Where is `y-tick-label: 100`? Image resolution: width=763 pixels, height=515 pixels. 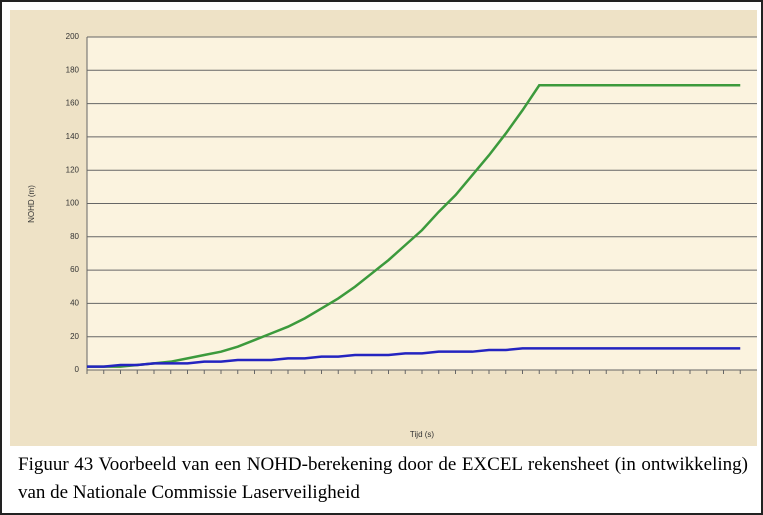 y-tick-label: 100 is located at coordinates (73, 203).